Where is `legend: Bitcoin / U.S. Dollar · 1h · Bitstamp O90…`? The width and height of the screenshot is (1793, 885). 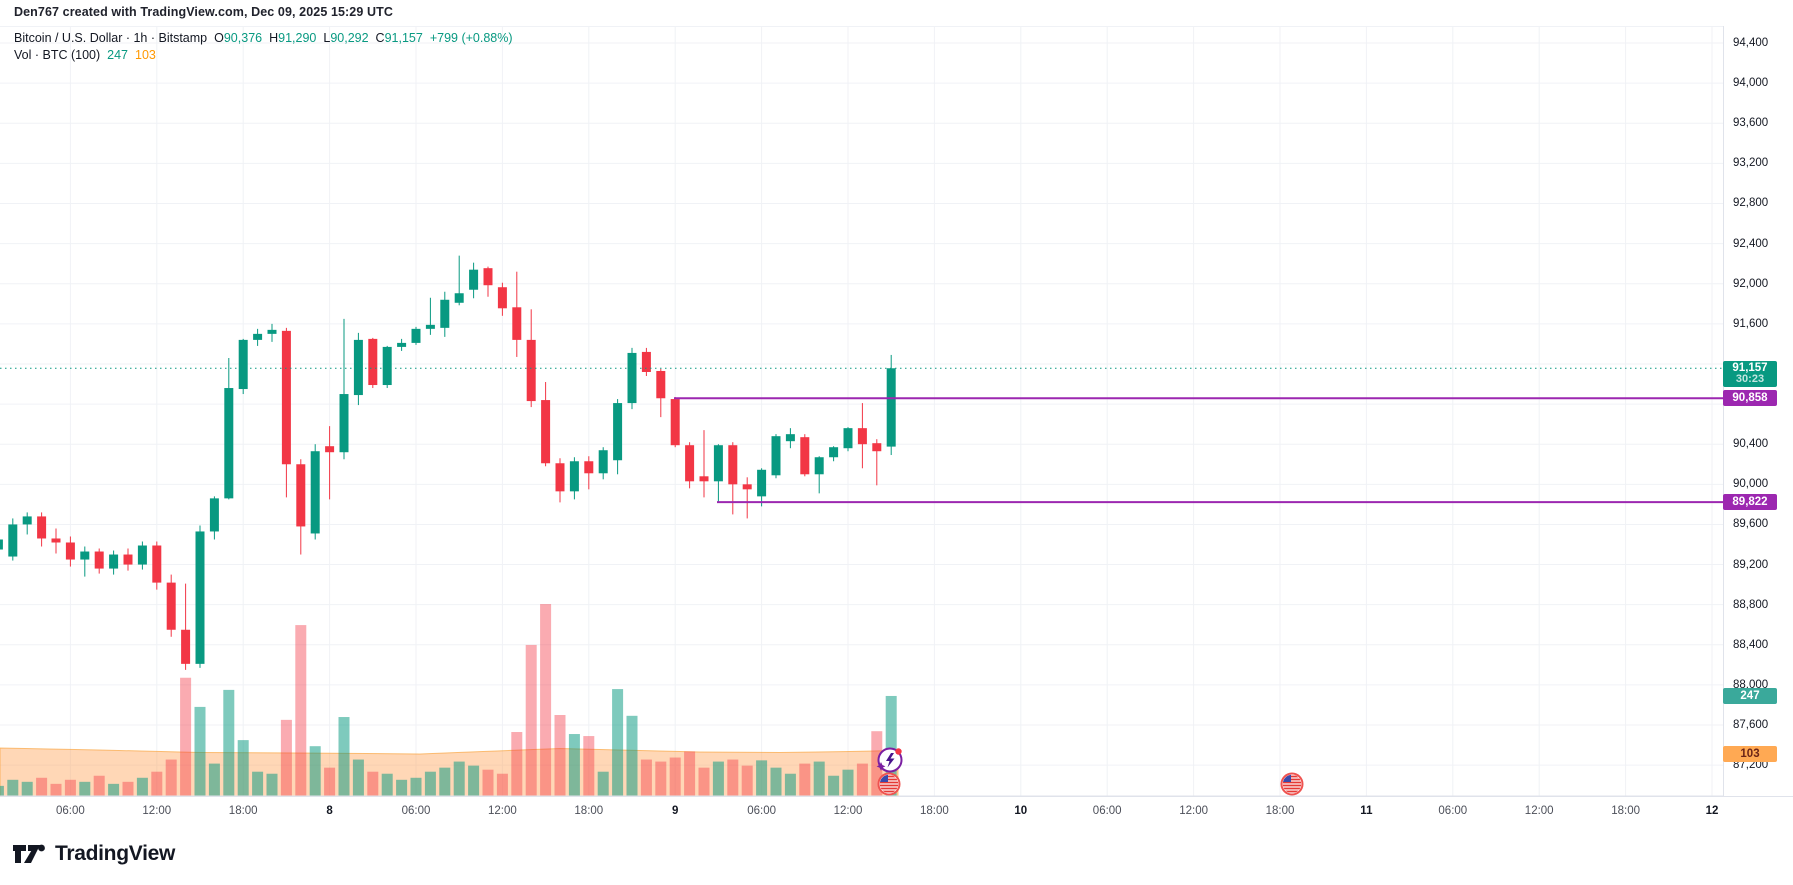 legend: Bitcoin / U.S. Dollar · 1h · Bitstamp O90… is located at coordinates (263, 46).